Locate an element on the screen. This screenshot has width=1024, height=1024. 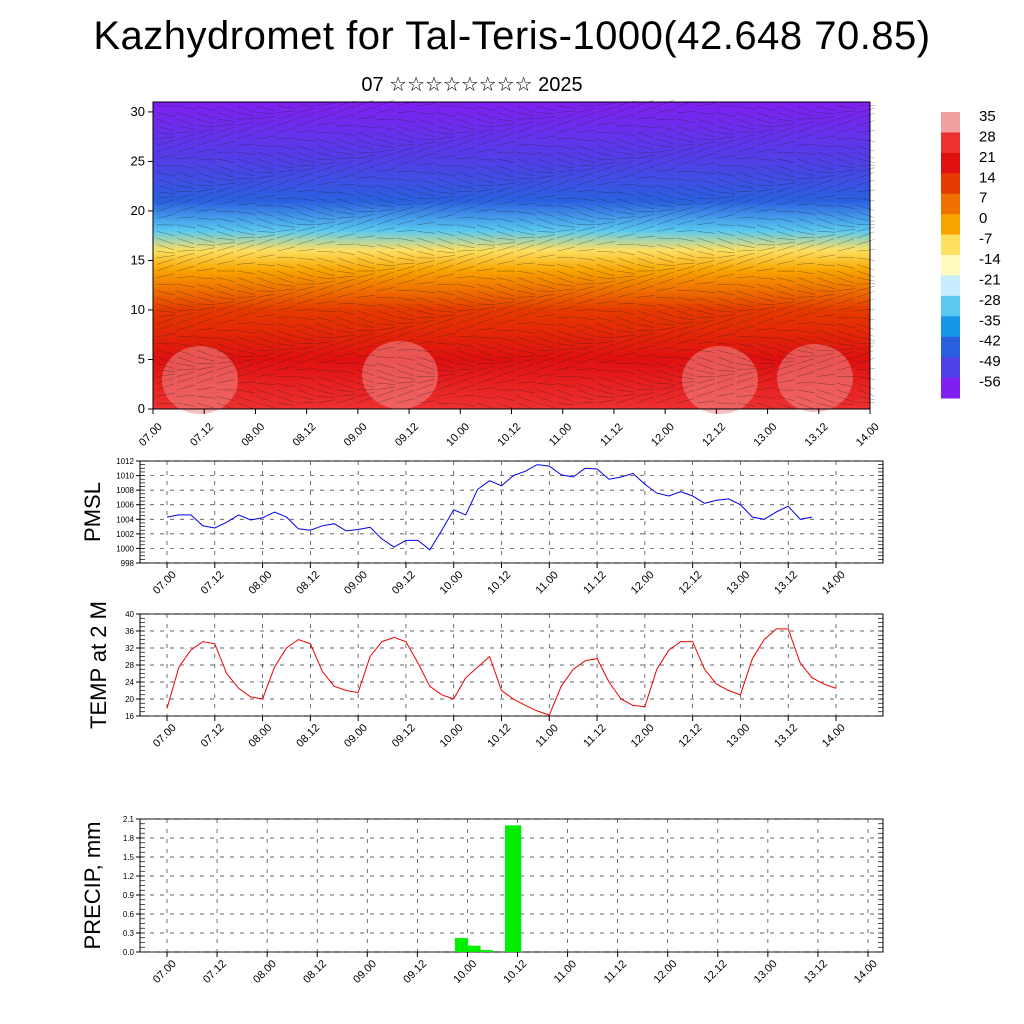
precip-x-tick-label: 13.00 is located at coordinates (766, 972).